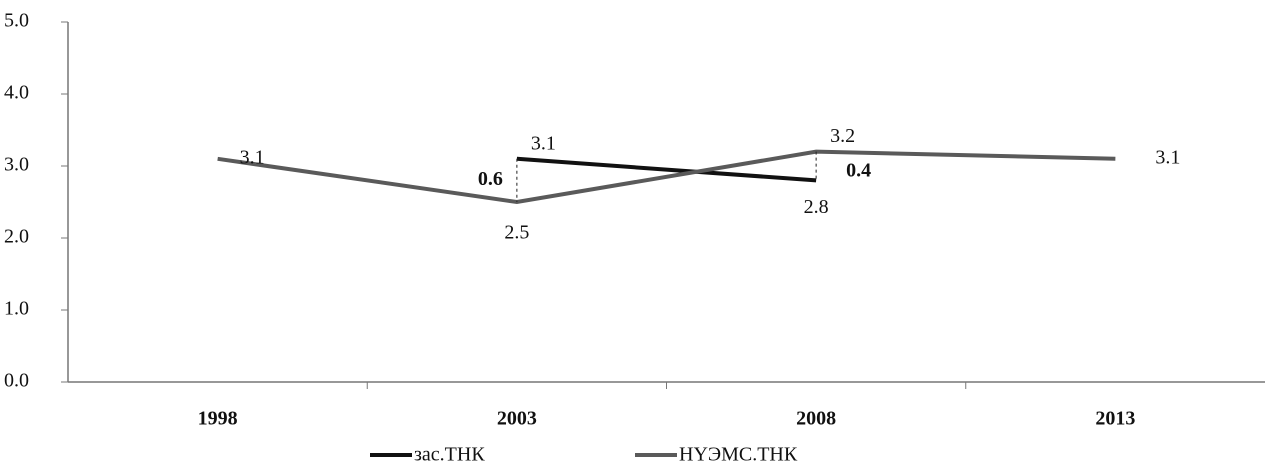 This screenshot has width=1270, height=468. I want to click on y-tick-label: 0.0, so click(16, 381).